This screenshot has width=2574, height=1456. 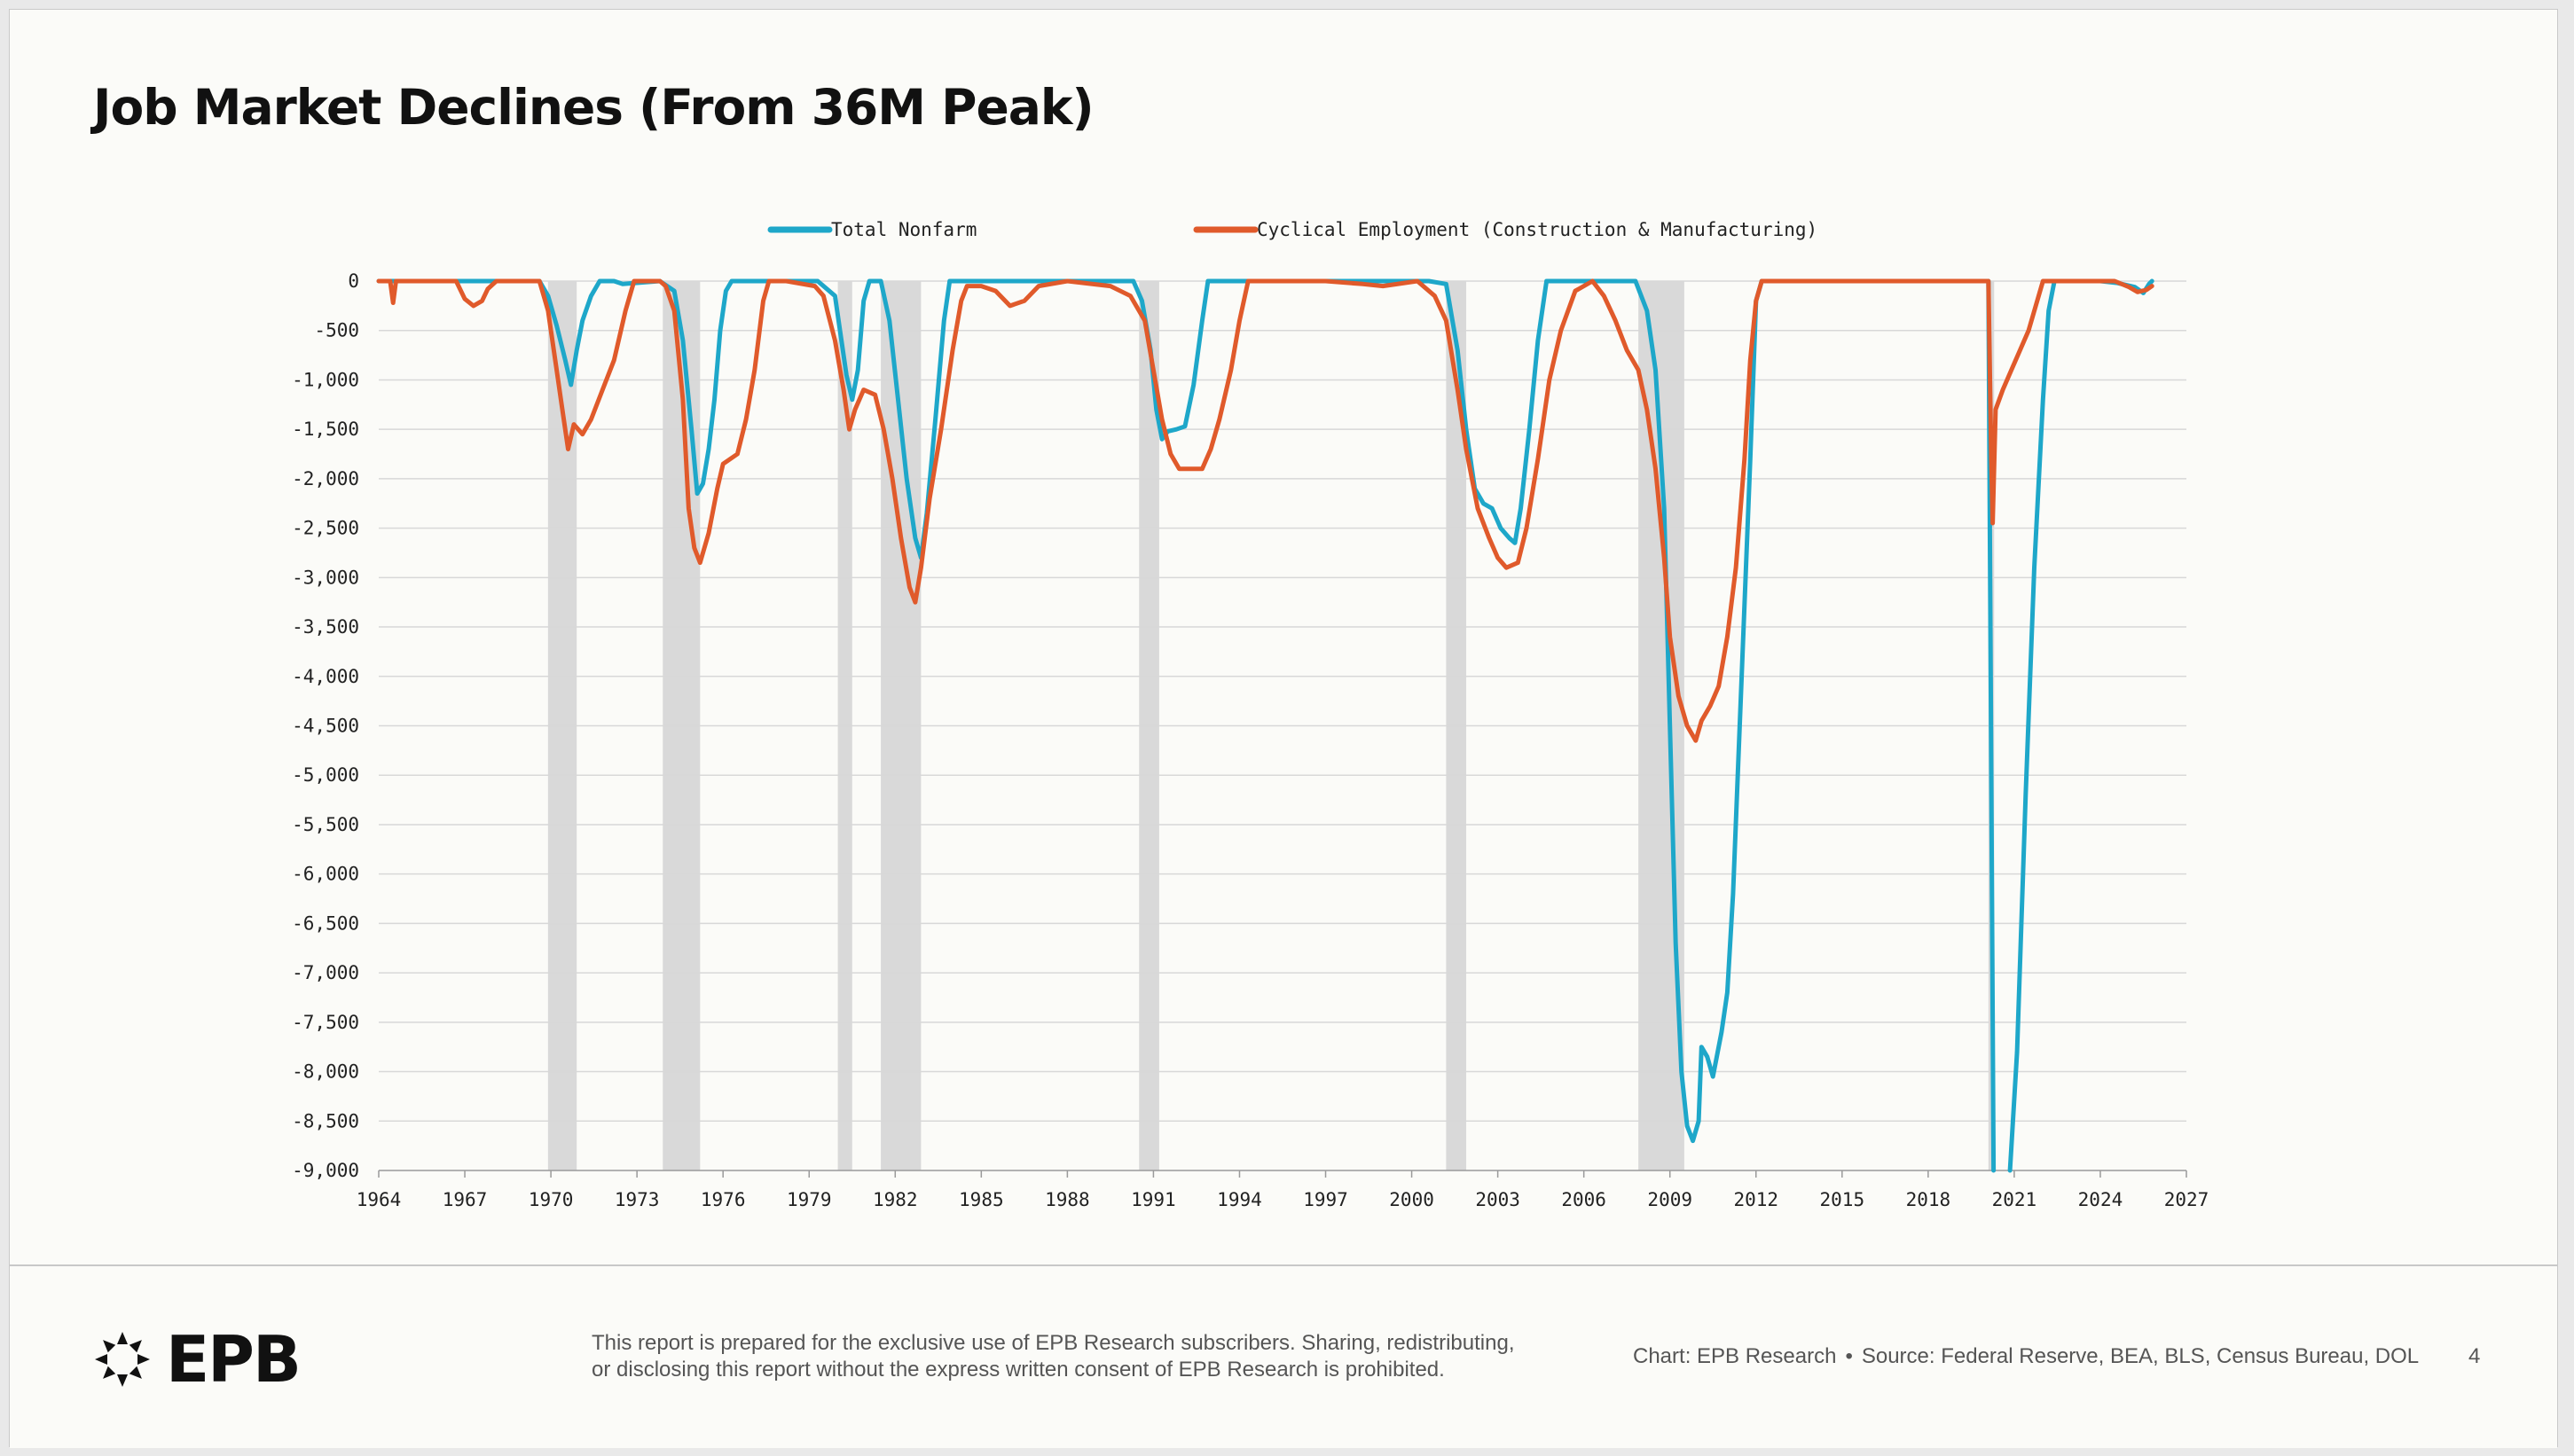 What do you see at coordinates (904, 229) in the screenshot?
I see `legend-label-total-nonfarm: Total Nonfarm` at bounding box center [904, 229].